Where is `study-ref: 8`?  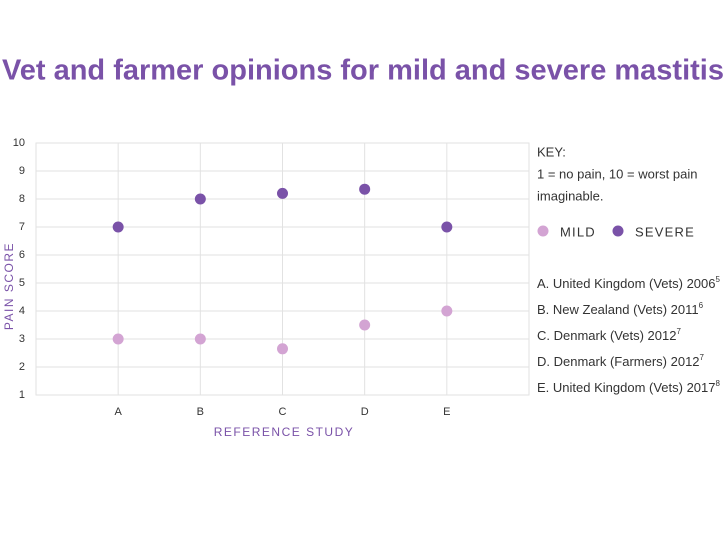
study-ref: 8 is located at coordinates (718, 383).